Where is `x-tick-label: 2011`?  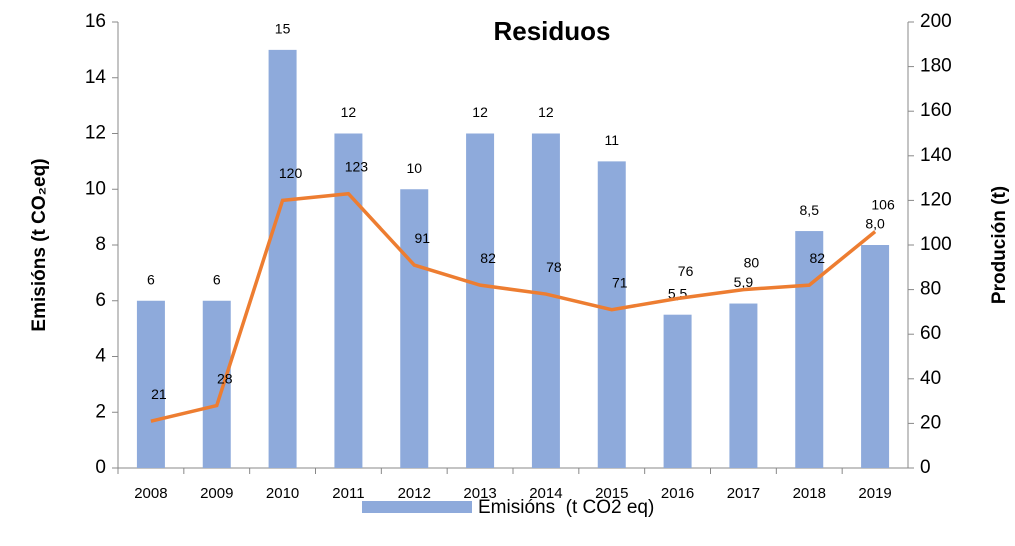
x-tick-label: 2011 is located at coordinates (348, 493).